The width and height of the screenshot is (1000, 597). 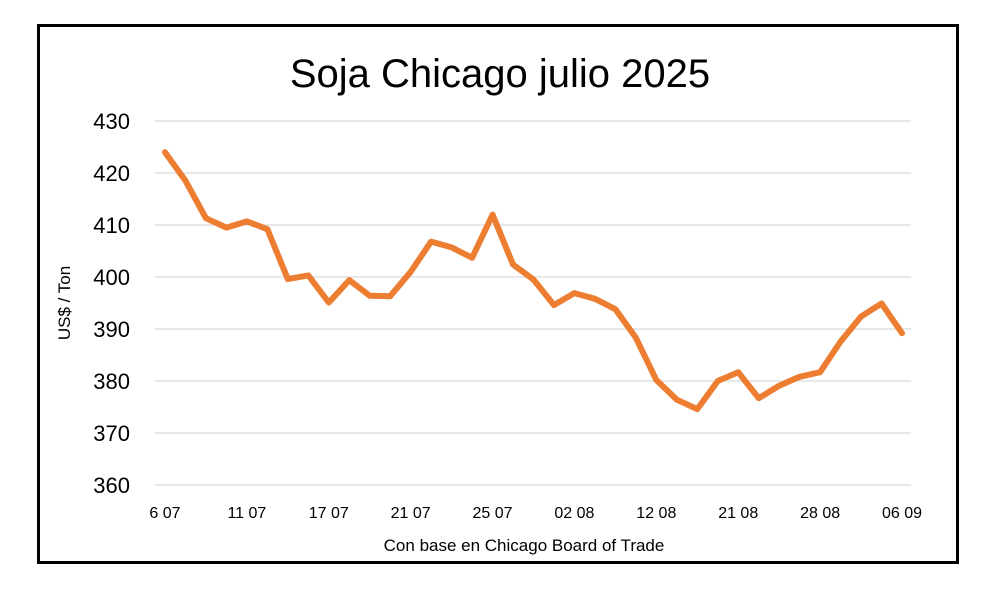 What do you see at coordinates (111, 329) in the screenshot?
I see `y-tick-label: 390` at bounding box center [111, 329].